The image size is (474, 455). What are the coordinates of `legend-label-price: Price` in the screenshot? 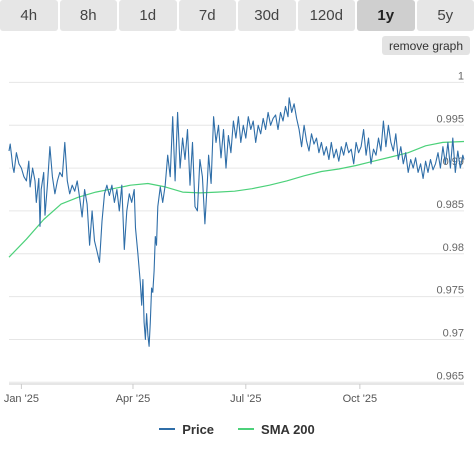 It's located at (198, 429).